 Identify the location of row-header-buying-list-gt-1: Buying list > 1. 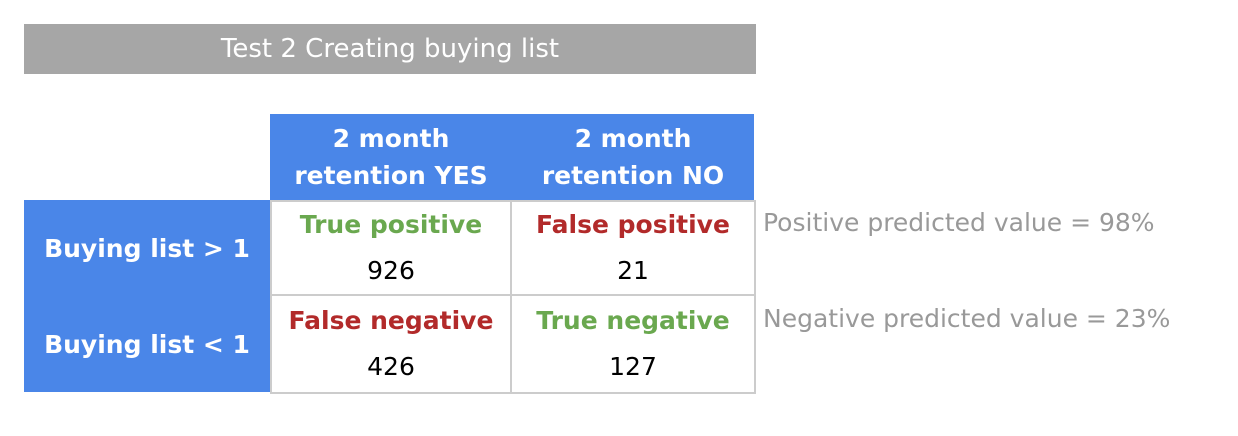
(147, 248).